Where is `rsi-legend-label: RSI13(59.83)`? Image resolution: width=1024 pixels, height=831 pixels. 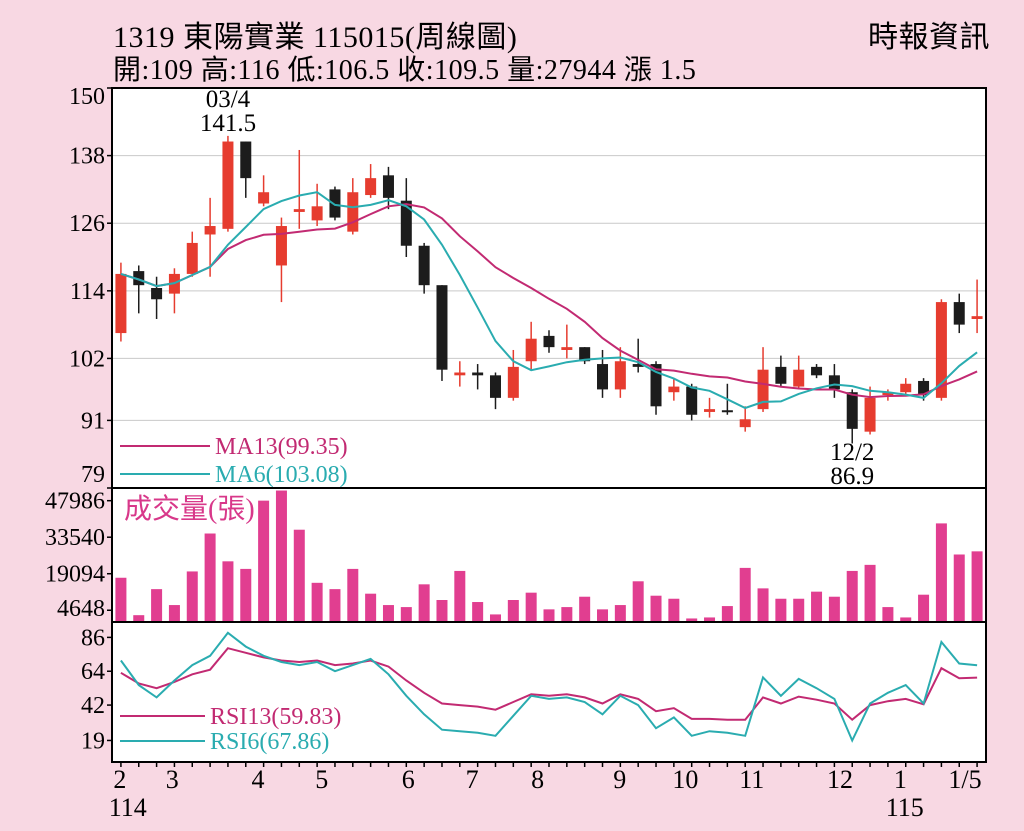
rsi-legend-label: RSI13(59.83) is located at coordinates (275, 717).